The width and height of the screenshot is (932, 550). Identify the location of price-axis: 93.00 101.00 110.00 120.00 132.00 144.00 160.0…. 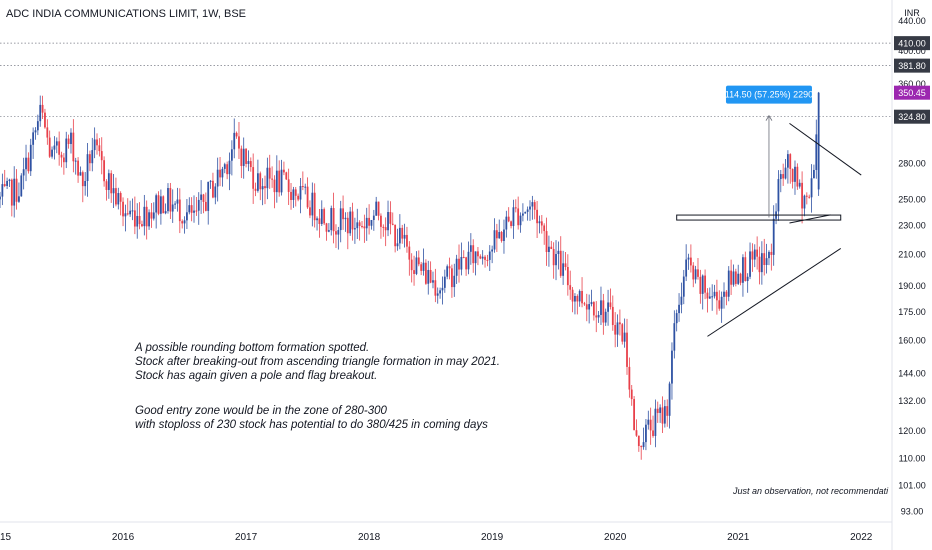
(912, 266).